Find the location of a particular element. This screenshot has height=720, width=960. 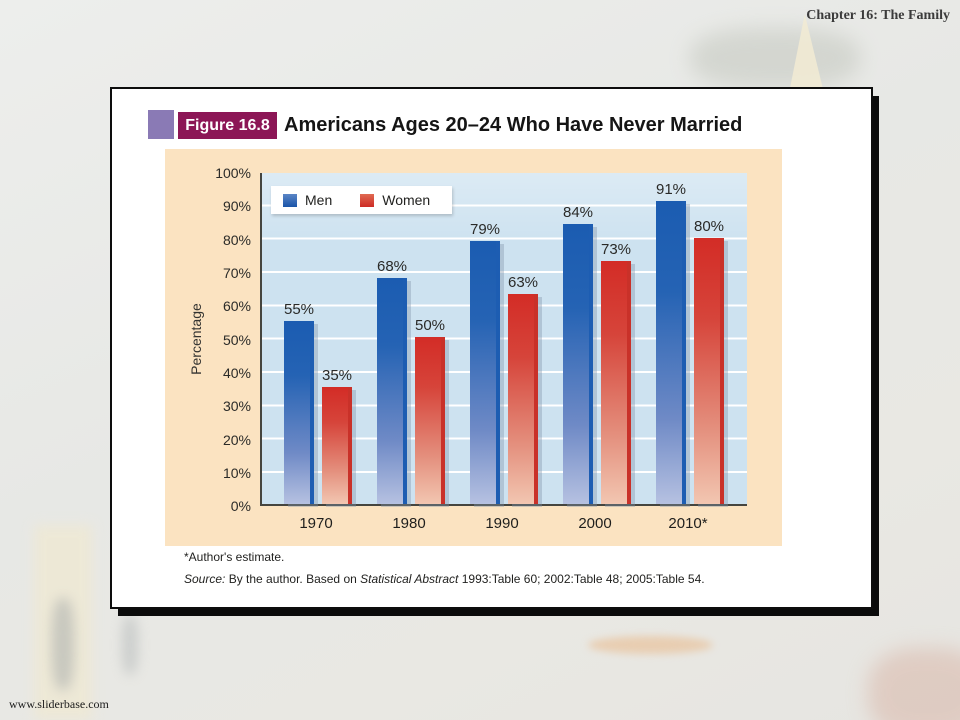

decorative-purple-square is located at coordinates (161, 124).